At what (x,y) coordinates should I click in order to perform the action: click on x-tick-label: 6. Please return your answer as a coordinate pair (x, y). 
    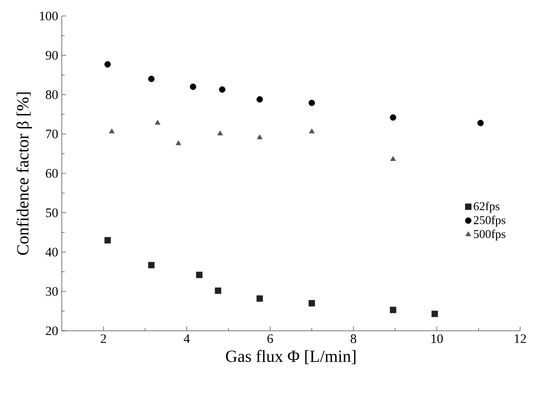
    Looking at the image, I should click on (270, 339).